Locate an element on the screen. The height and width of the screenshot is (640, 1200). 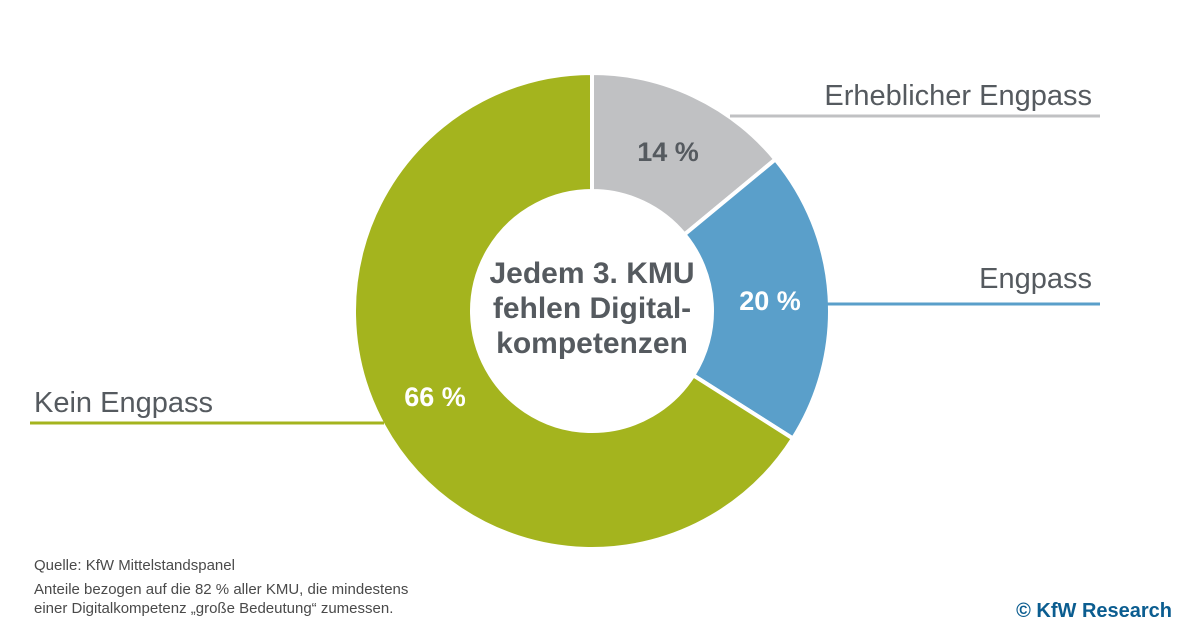
legend-label-erheblicher-engpass: Erheblicher Engpass is located at coordinates (958, 96).